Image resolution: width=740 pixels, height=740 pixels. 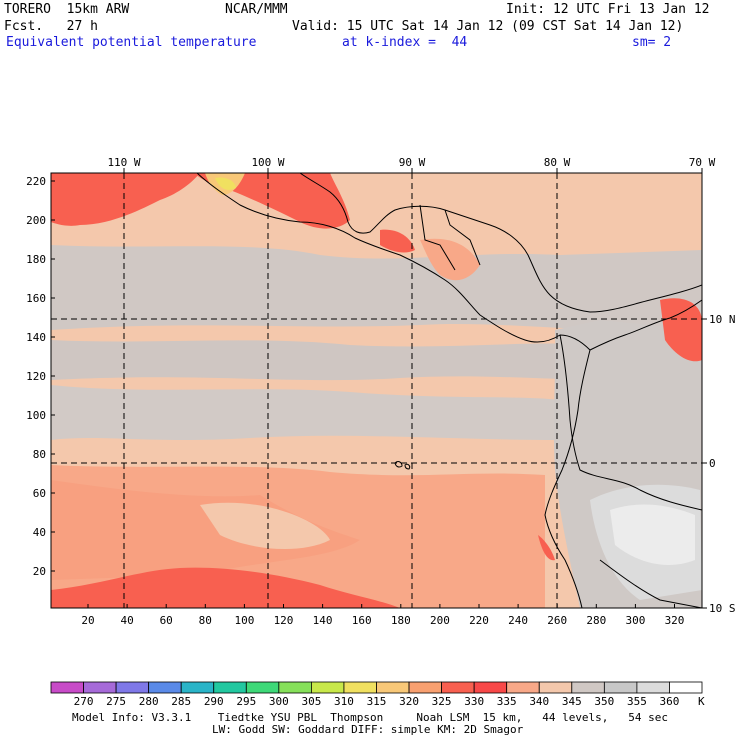 What do you see at coordinates (87, 620) in the screenshot?
I see `x-tick-label: 20` at bounding box center [87, 620].